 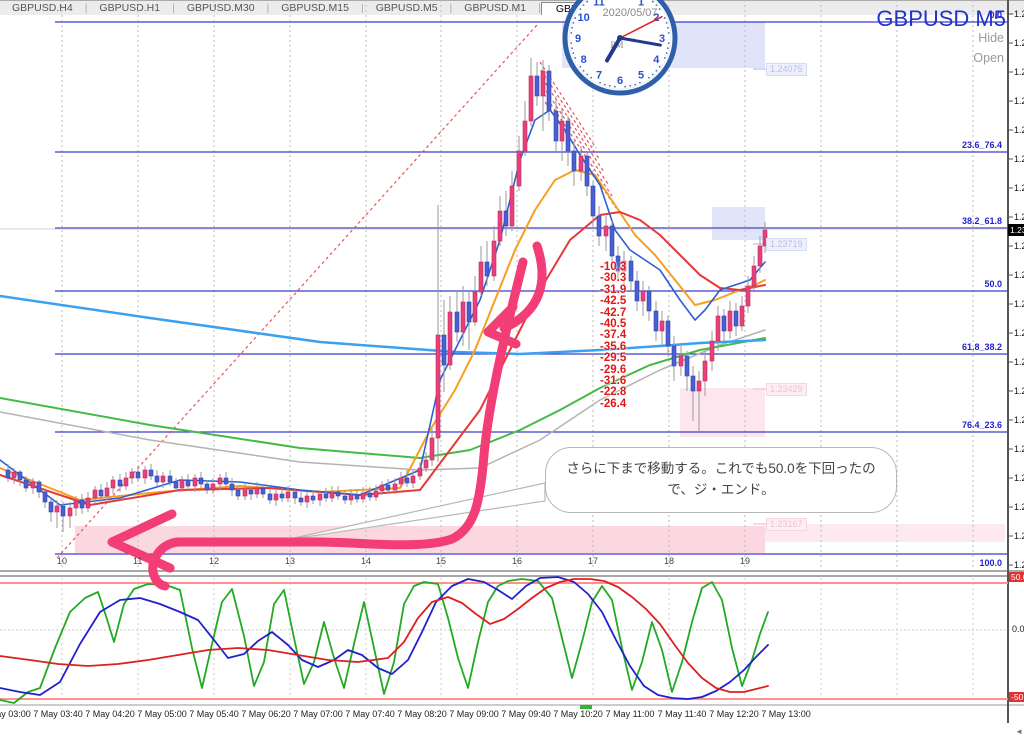 What do you see at coordinates (586, 707) in the screenshot?
I see `time-axis-marker` at bounding box center [586, 707].